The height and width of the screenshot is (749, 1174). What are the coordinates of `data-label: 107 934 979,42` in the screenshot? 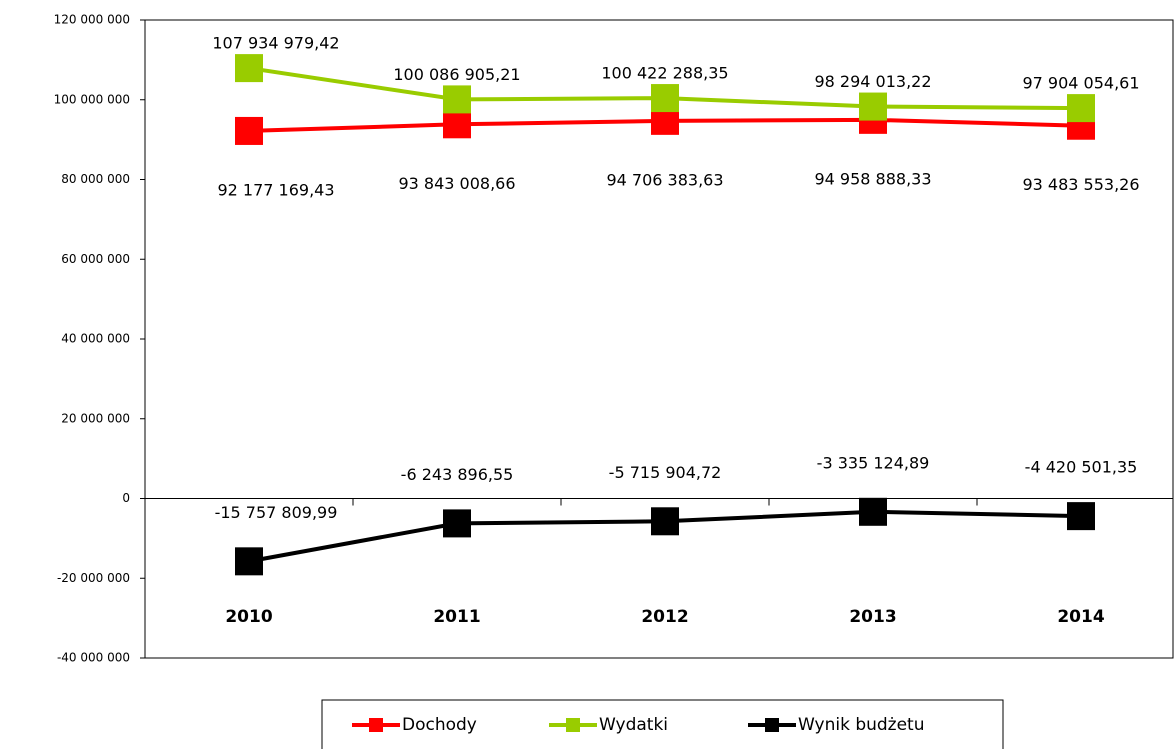 It's located at (275, 43).